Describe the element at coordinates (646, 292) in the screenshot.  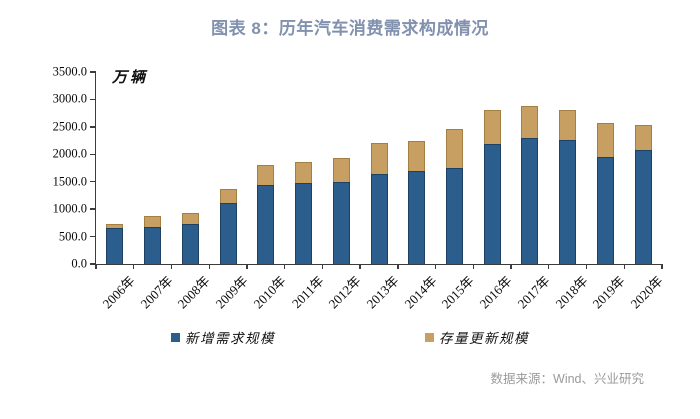
I see `x-axis-tick-label: 2020年` at that location.